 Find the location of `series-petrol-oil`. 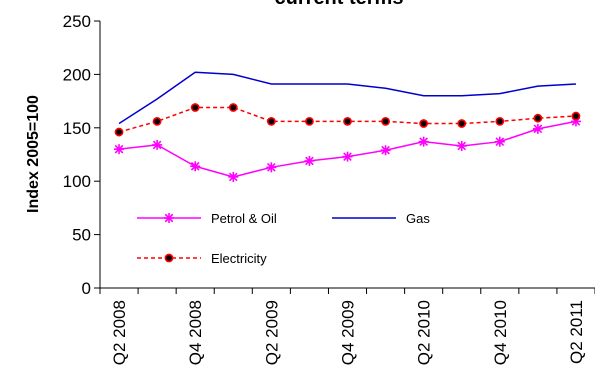

series-petrol-oil is located at coordinates (347, 149).